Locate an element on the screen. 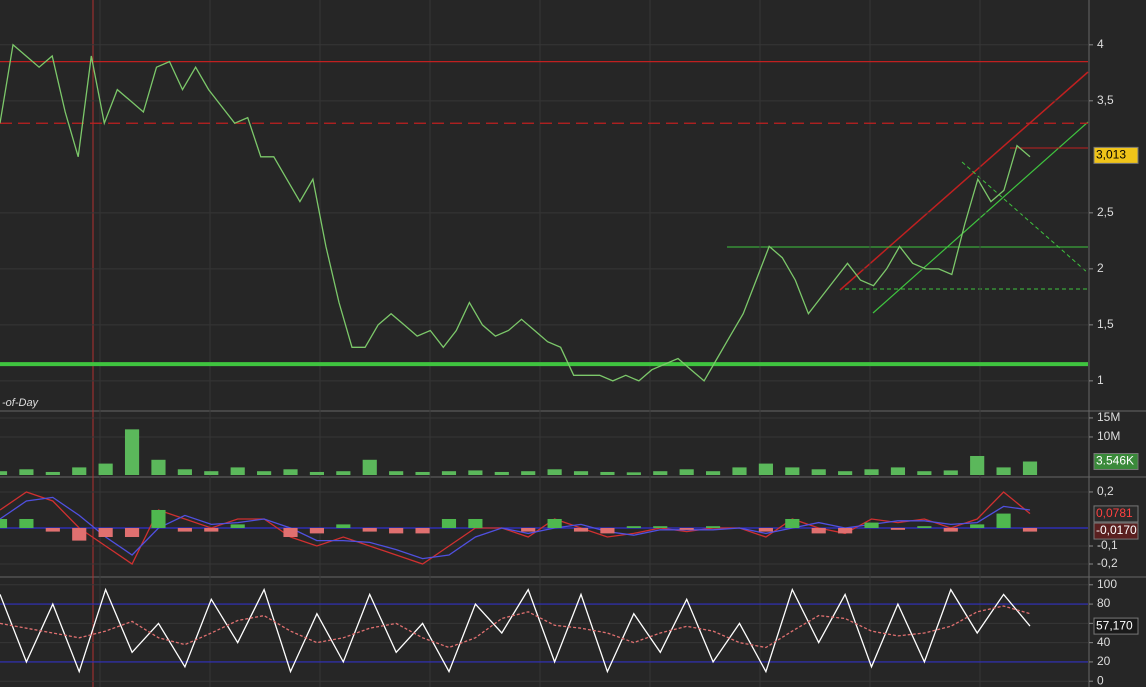 The height and width of the screenshot is (687, 1146). last-value-label: 57,170 is located at coordinates (1114, 625).